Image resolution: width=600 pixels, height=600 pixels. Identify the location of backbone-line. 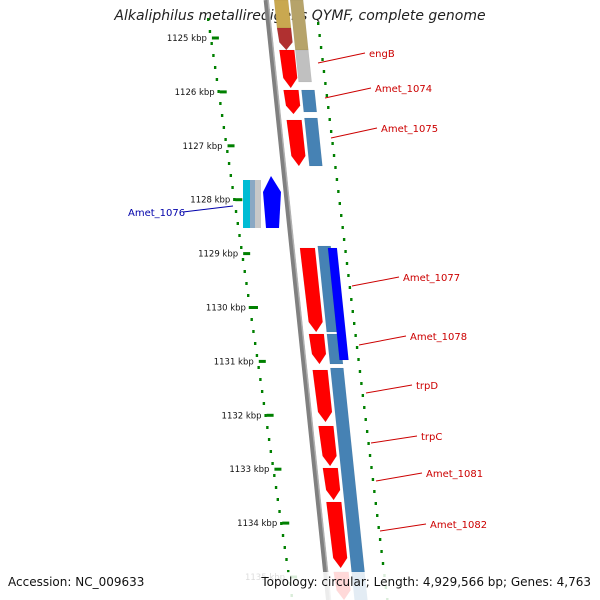
(297, 300).